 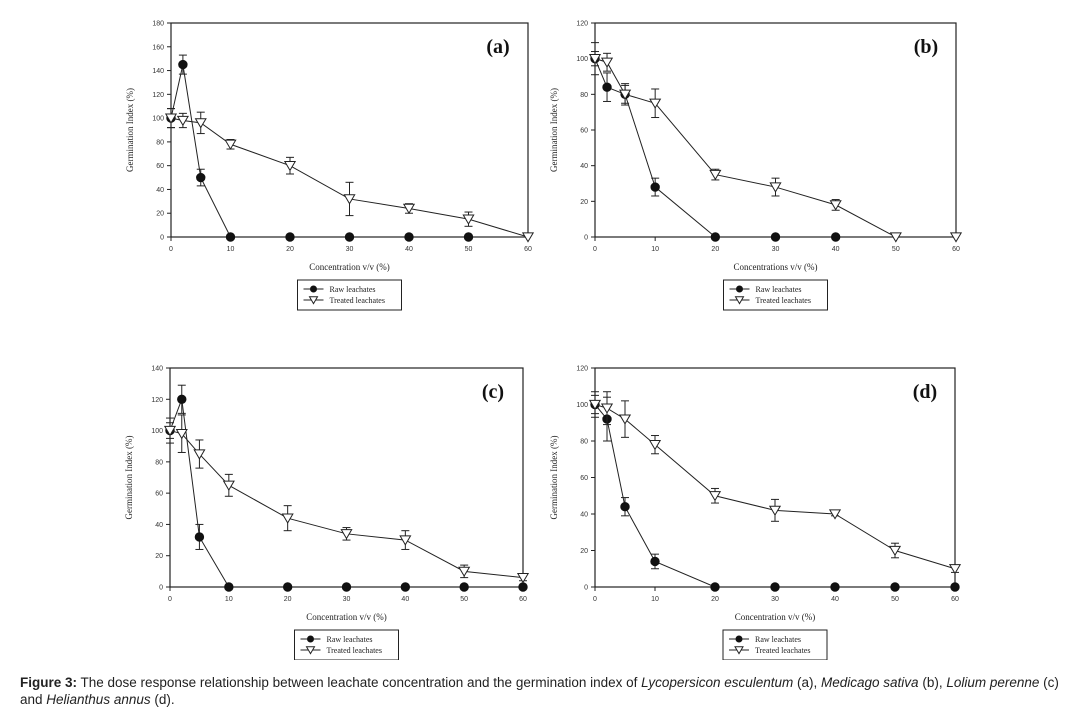 What do you see at coordinates (655, 249) in the screenshot?
I see `x-tick-label: 10` at bounding box center [655, 249].